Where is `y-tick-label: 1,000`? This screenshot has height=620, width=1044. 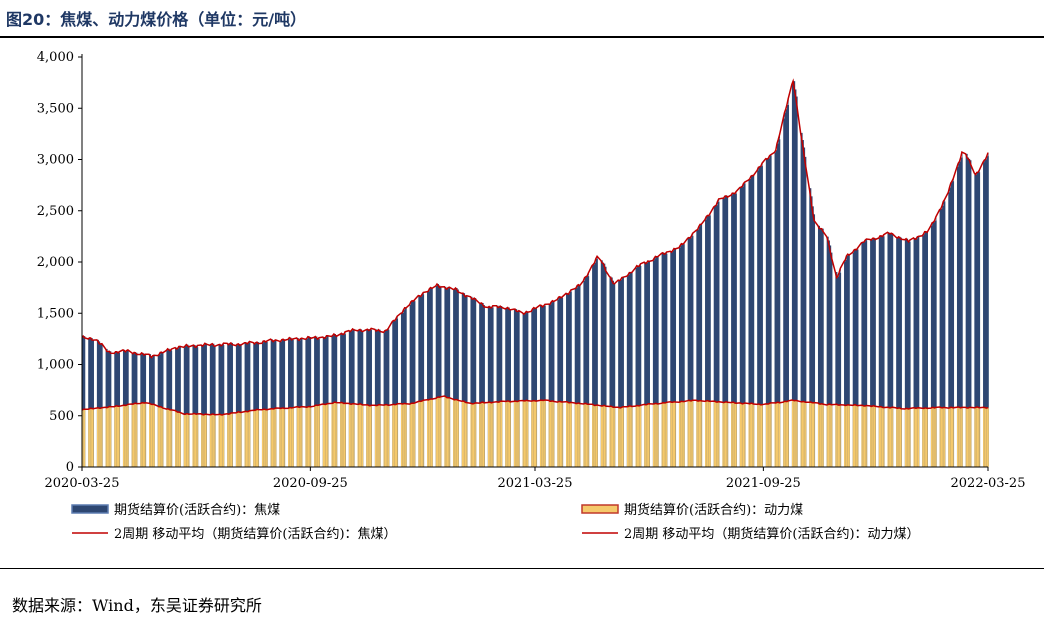 y-tick-label: 1,000 is located at coordinates (55, 365).